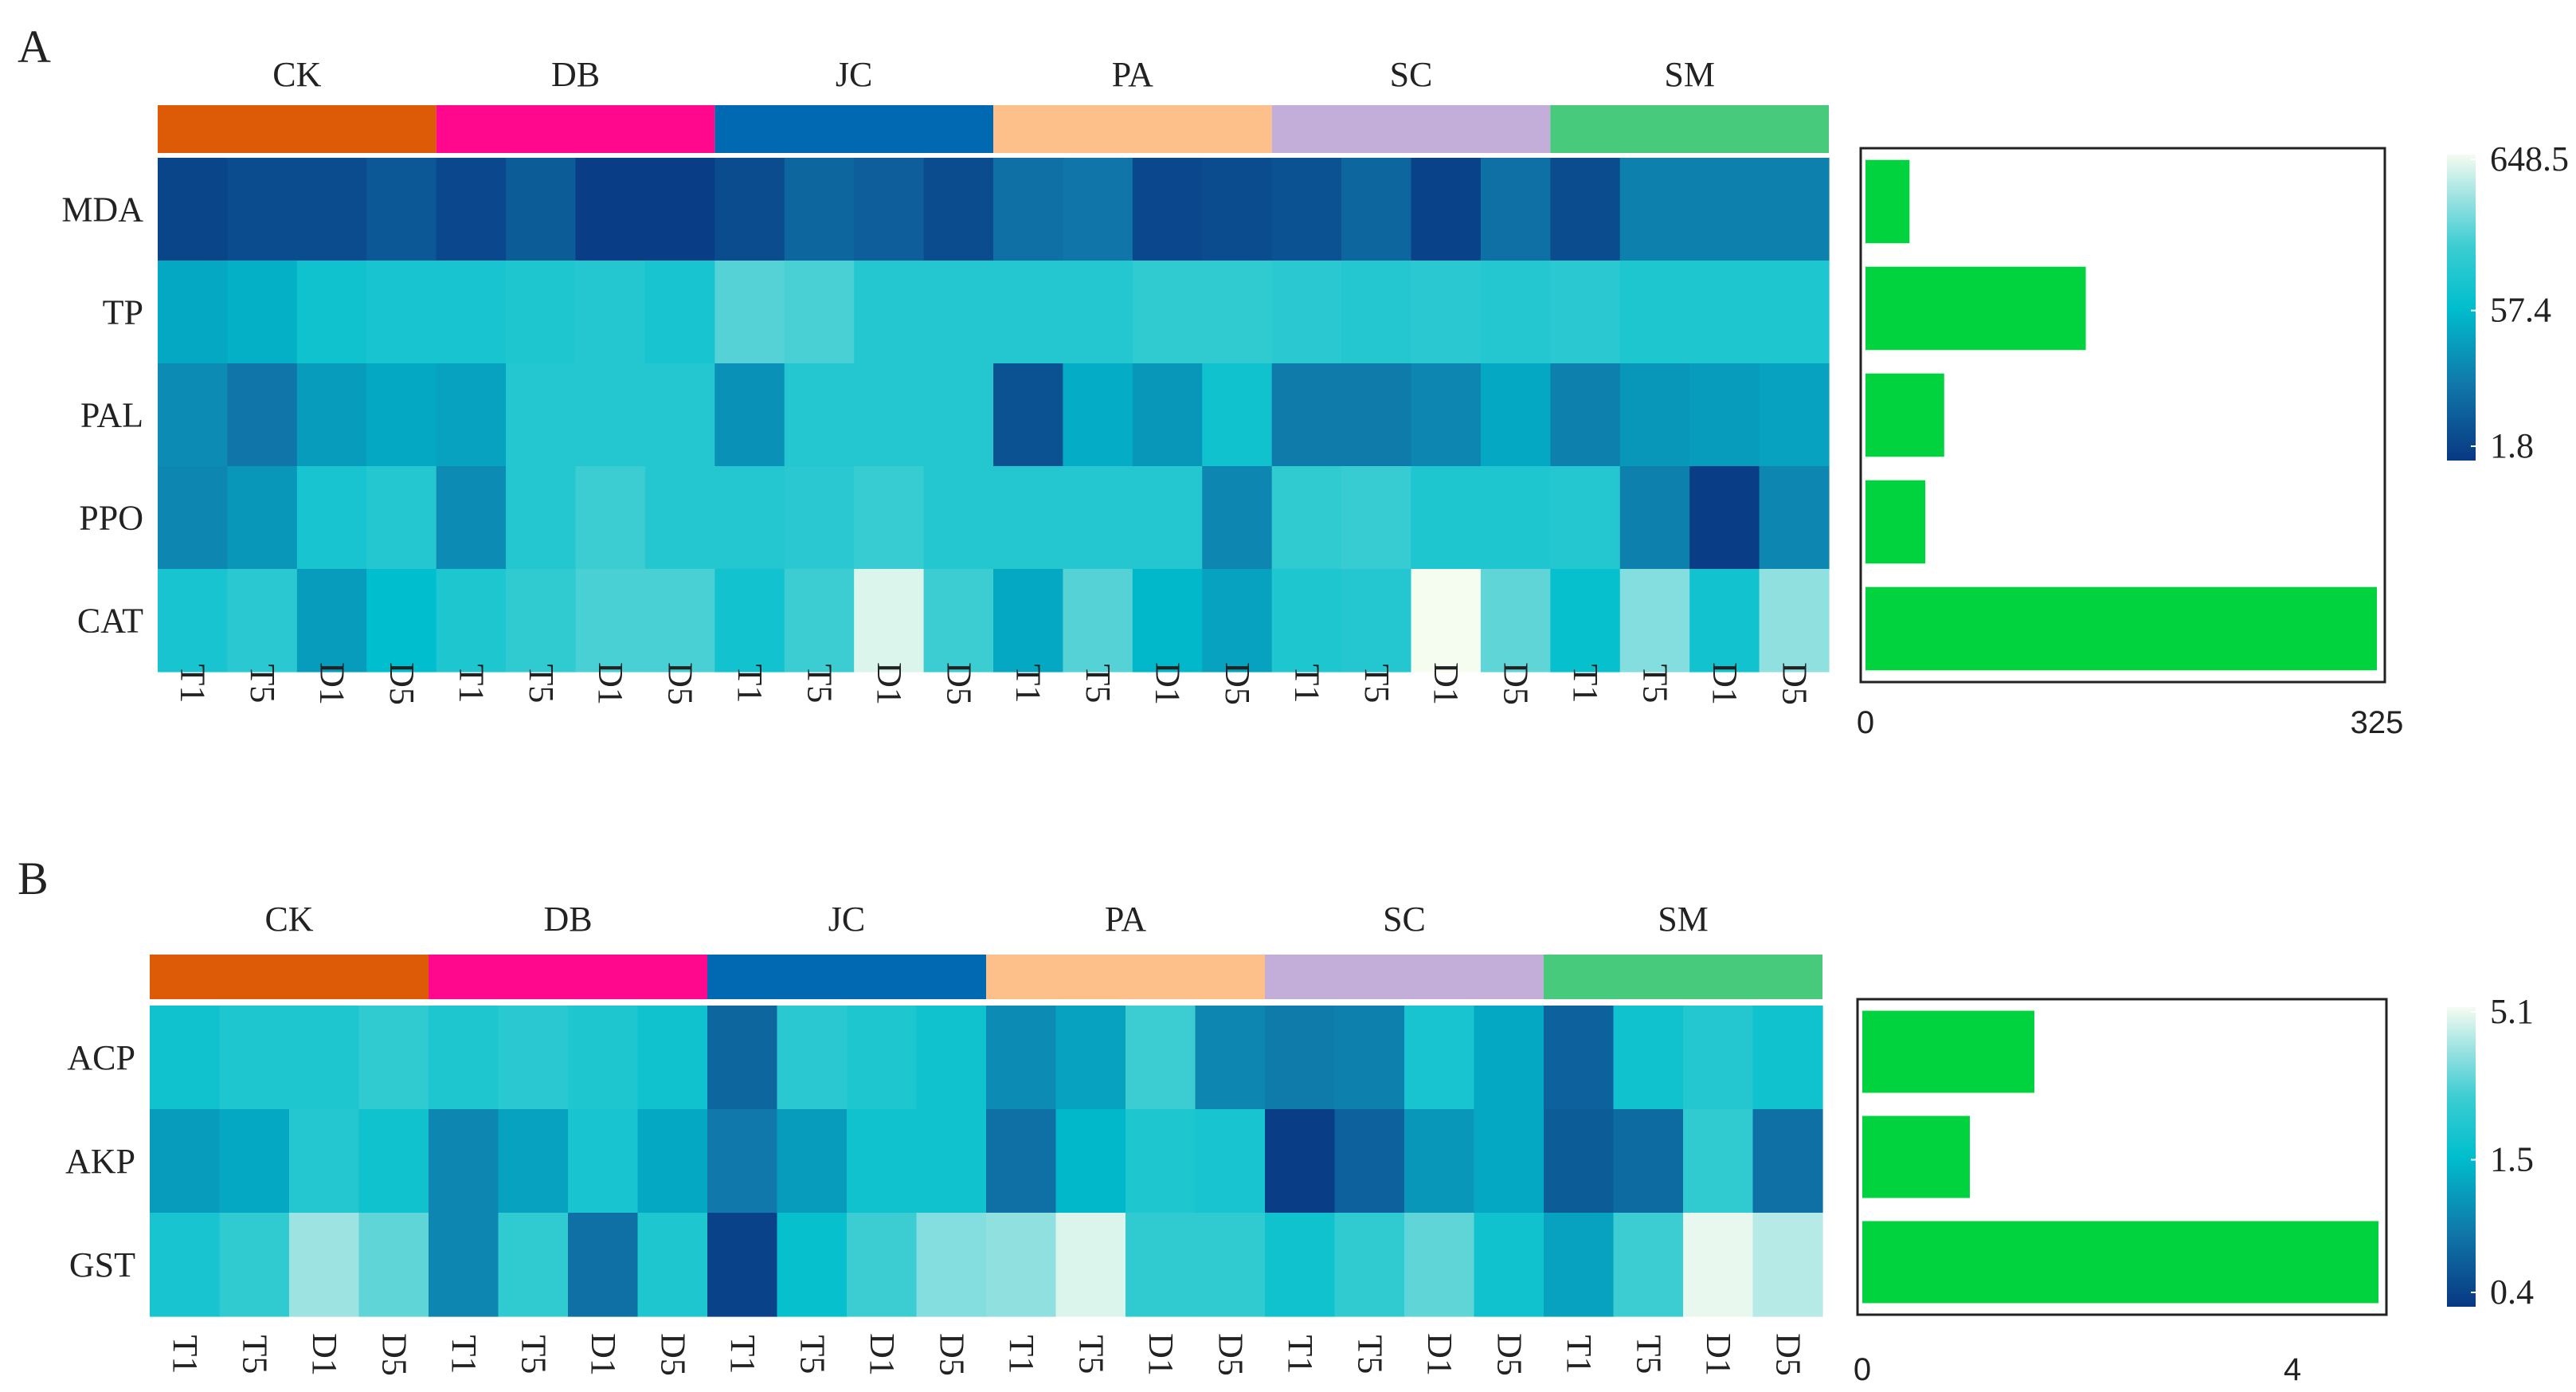 This screenshot has width=2576, height=1392. What do you see at coordinates (296, 74) in the screenshot?
I see `group-label-ck: CK` at bounding box center [296, 74].